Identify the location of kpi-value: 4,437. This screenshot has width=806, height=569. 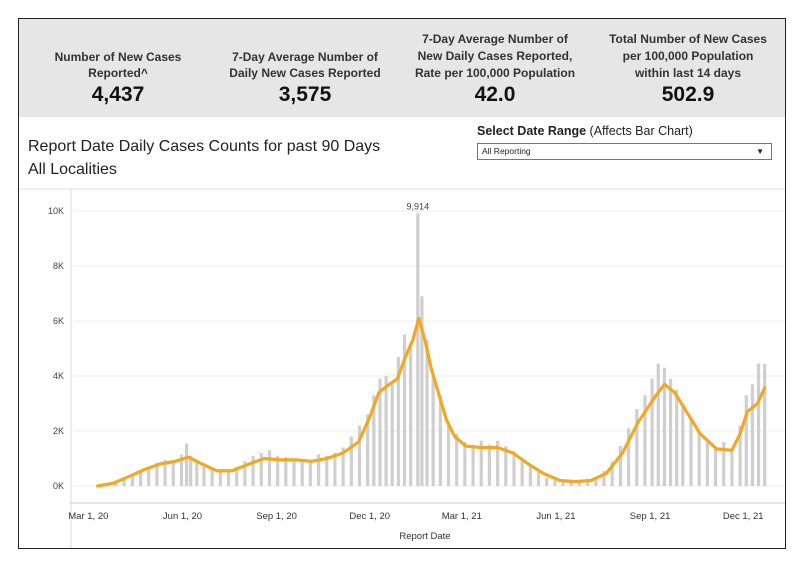
(118, 94).